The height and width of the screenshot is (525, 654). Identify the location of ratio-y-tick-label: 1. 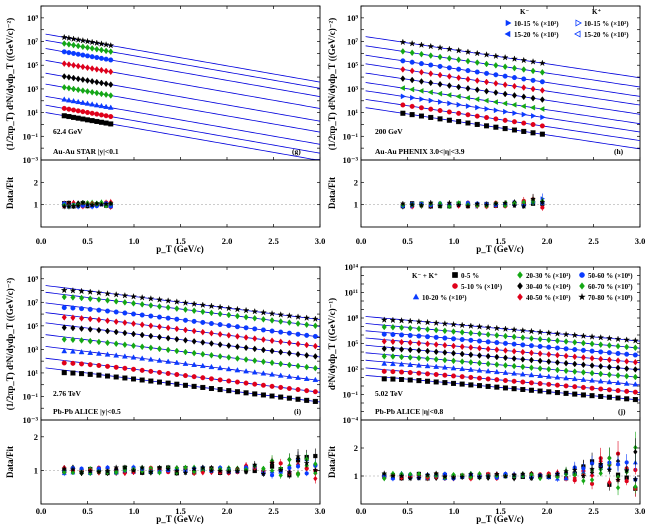
(36, 205).